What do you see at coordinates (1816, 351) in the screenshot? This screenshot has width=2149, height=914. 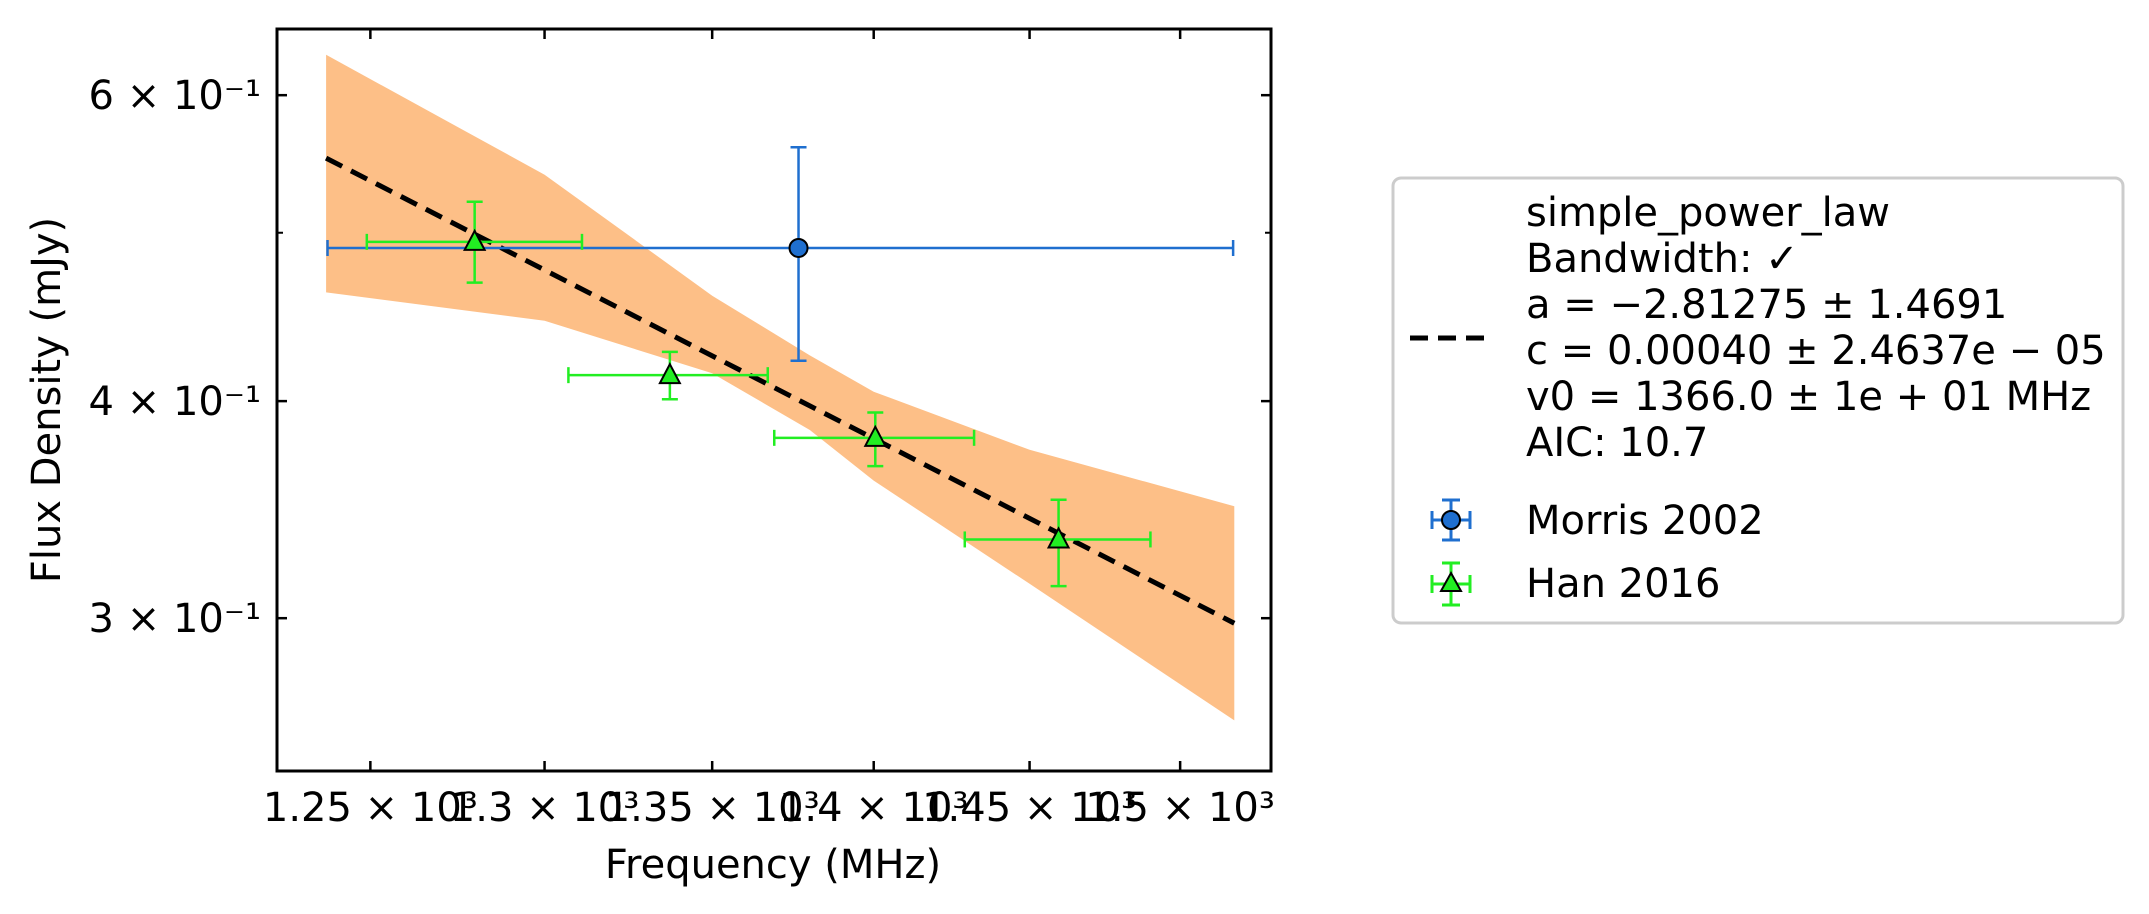 I see `legend-model-line-4: c = 0.00040 ± 2.4637e − 05` at bounding box center [1816, 351].